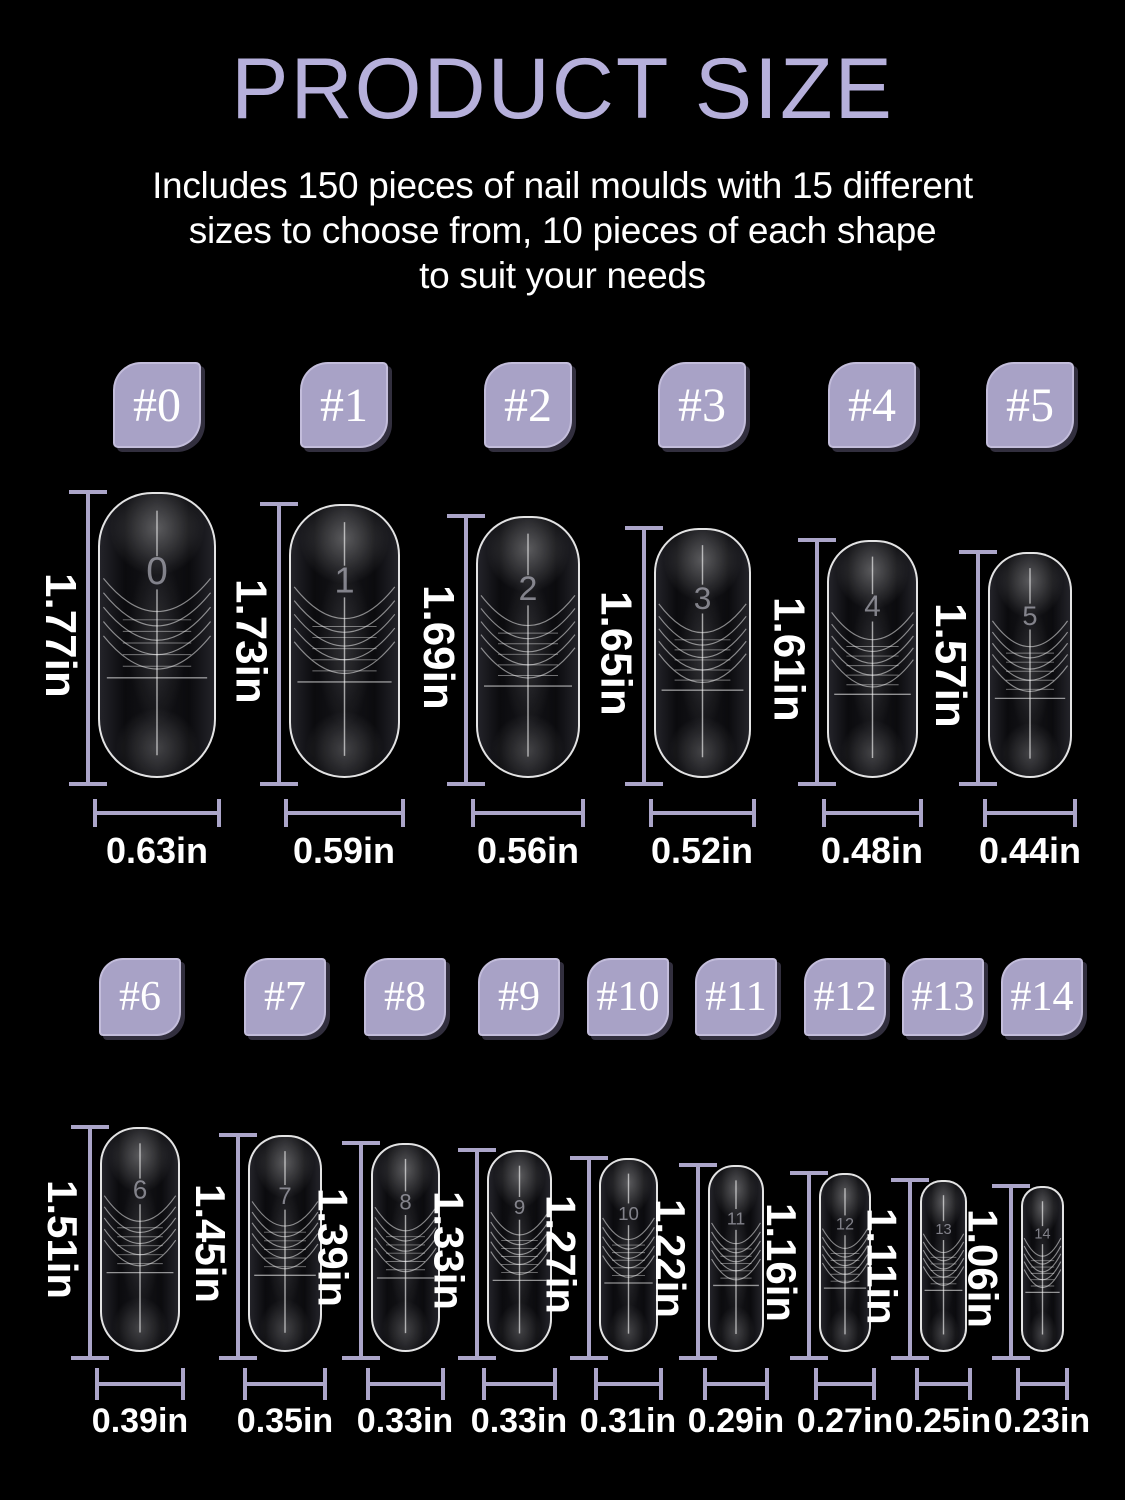  I want to click on nail-number: 2, so click(528, 589).